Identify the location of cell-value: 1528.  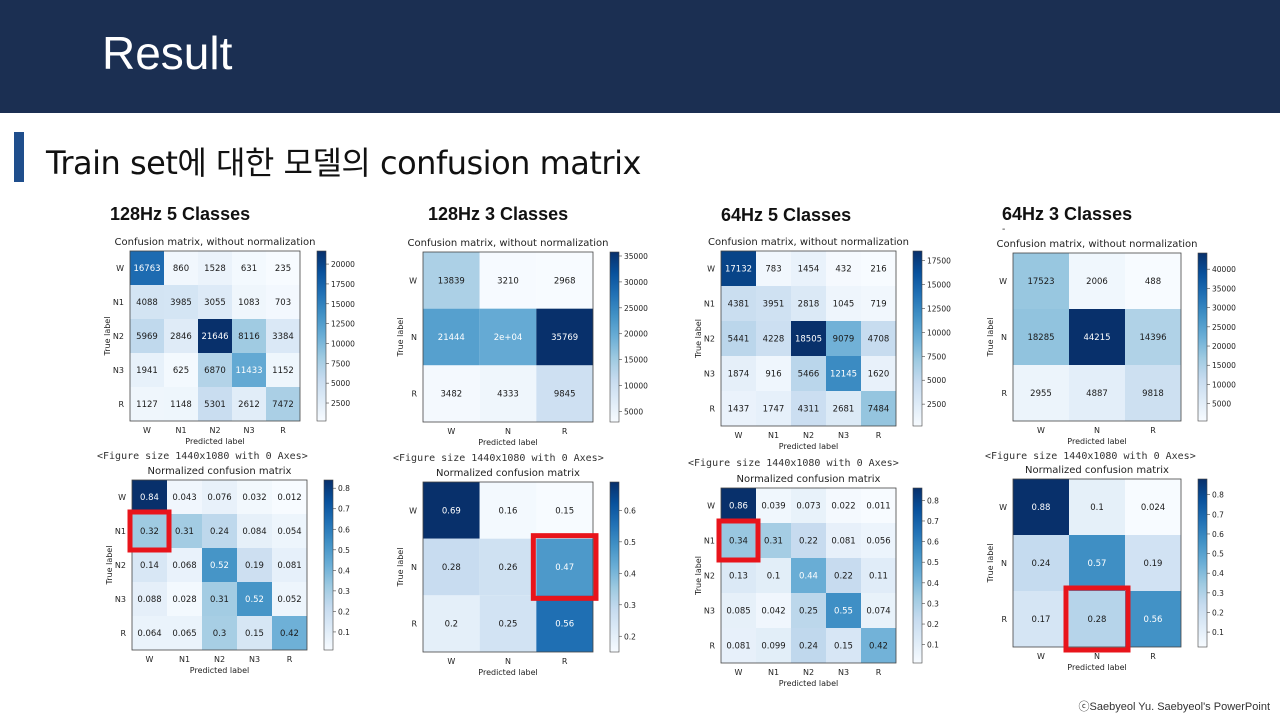
(215, 269).